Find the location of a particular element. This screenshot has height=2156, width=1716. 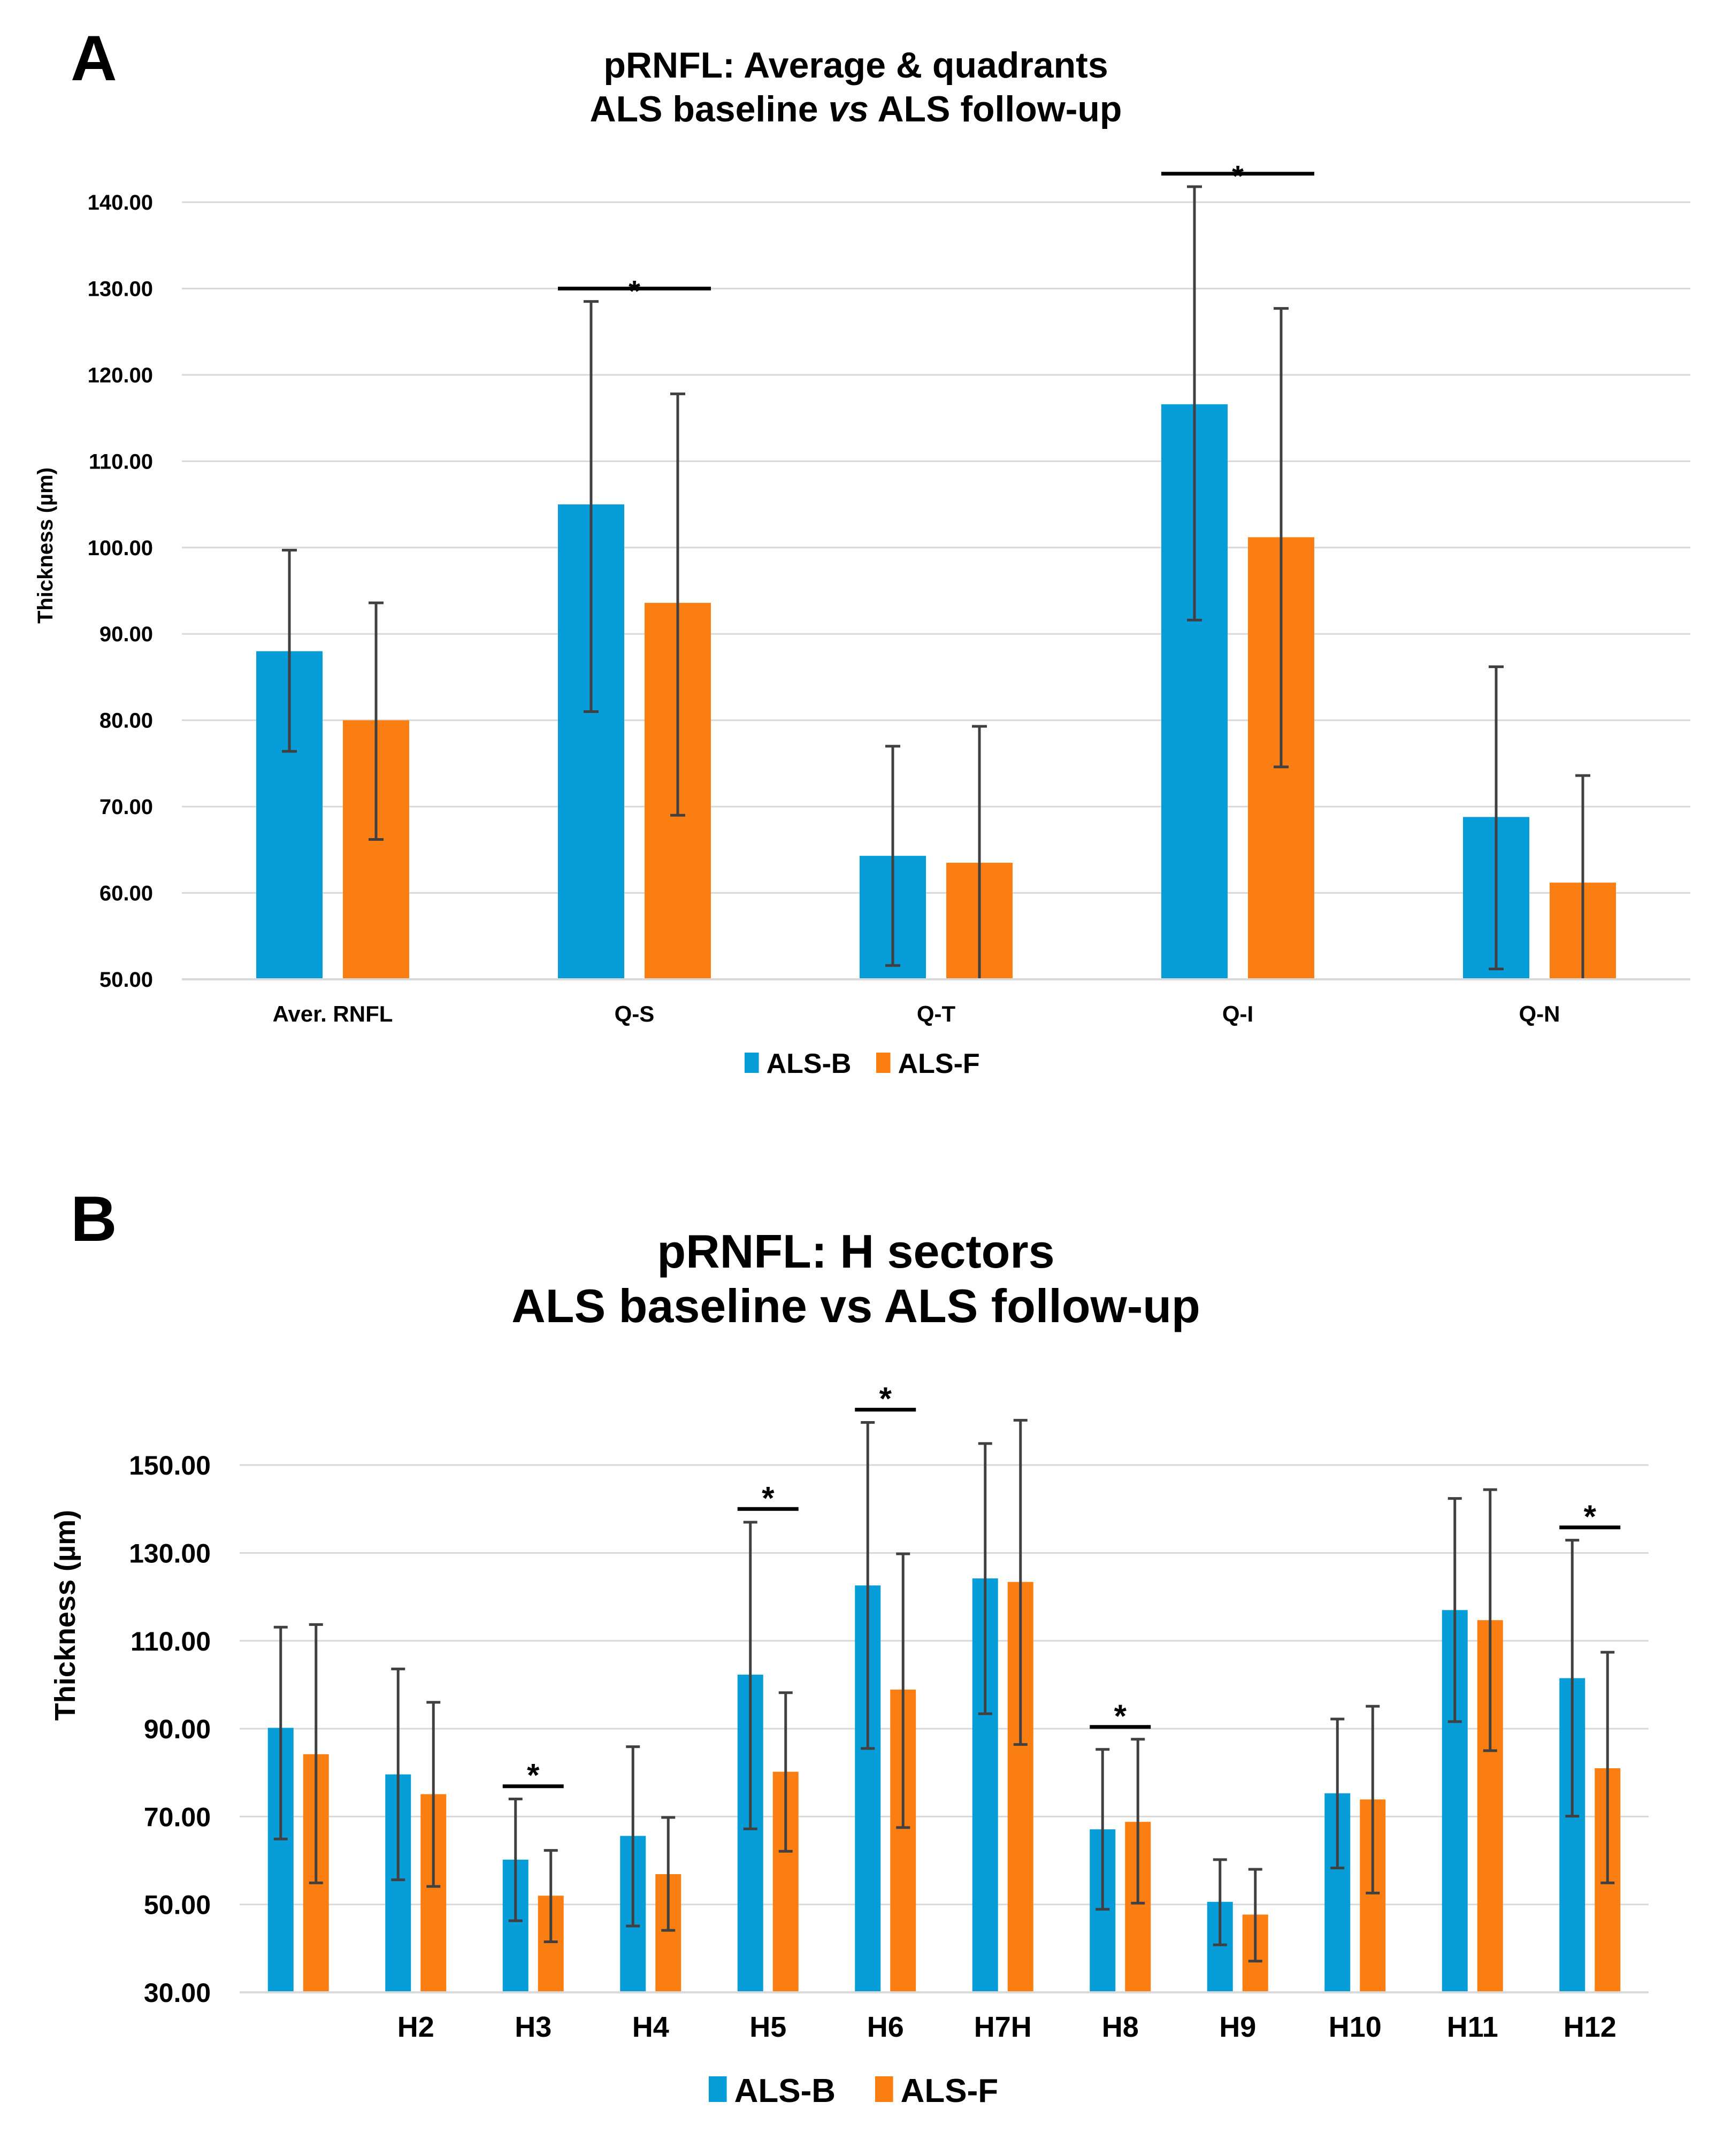

x-tick-label: H3 is located at coordinates (533, 2027).